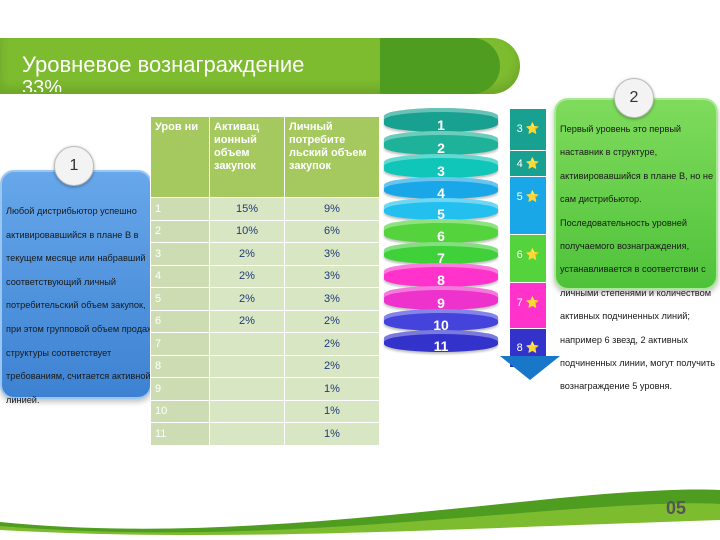 The height and width of the screenshot is (540, 720). I want to click on star-segment: 5 ⭐, so click(528, 205).